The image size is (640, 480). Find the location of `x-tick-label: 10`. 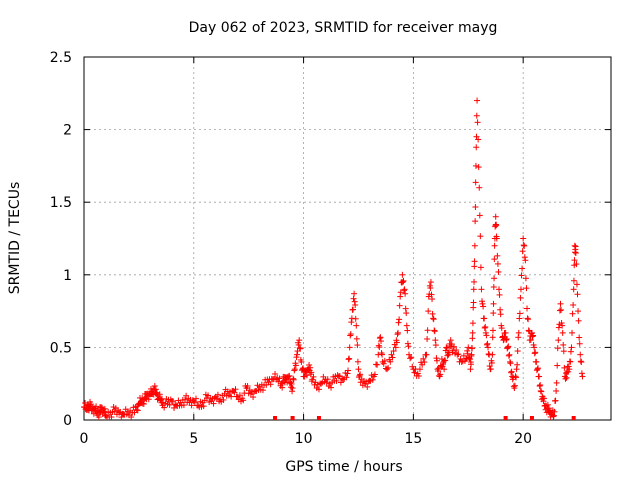

x-tick-label: 10 is located at coordinates (304, 439).